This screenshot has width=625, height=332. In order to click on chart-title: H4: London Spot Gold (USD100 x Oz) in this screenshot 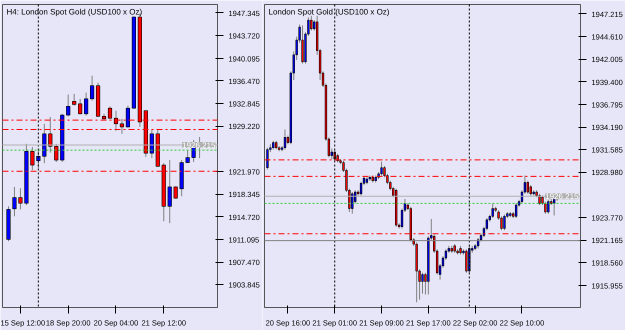, I will do `click(74, 12)`.